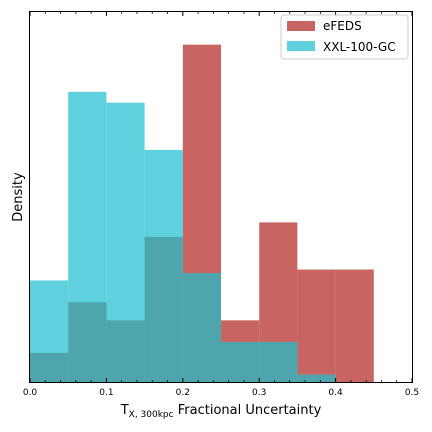  Describe the element at coordinates (301, 46) in the screenshot. I see `legend-swatch-xxl` at that location.